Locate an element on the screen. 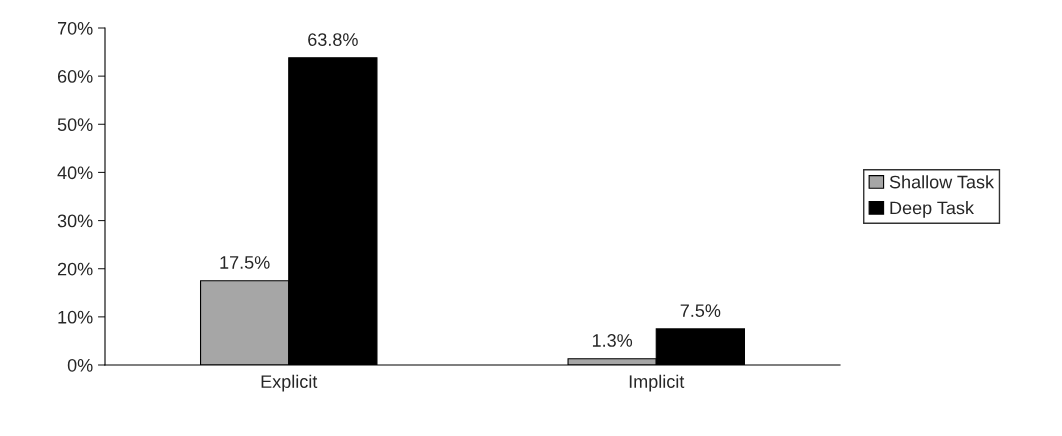  legend-label: Shallow Task is located at coordinates (942, 182).